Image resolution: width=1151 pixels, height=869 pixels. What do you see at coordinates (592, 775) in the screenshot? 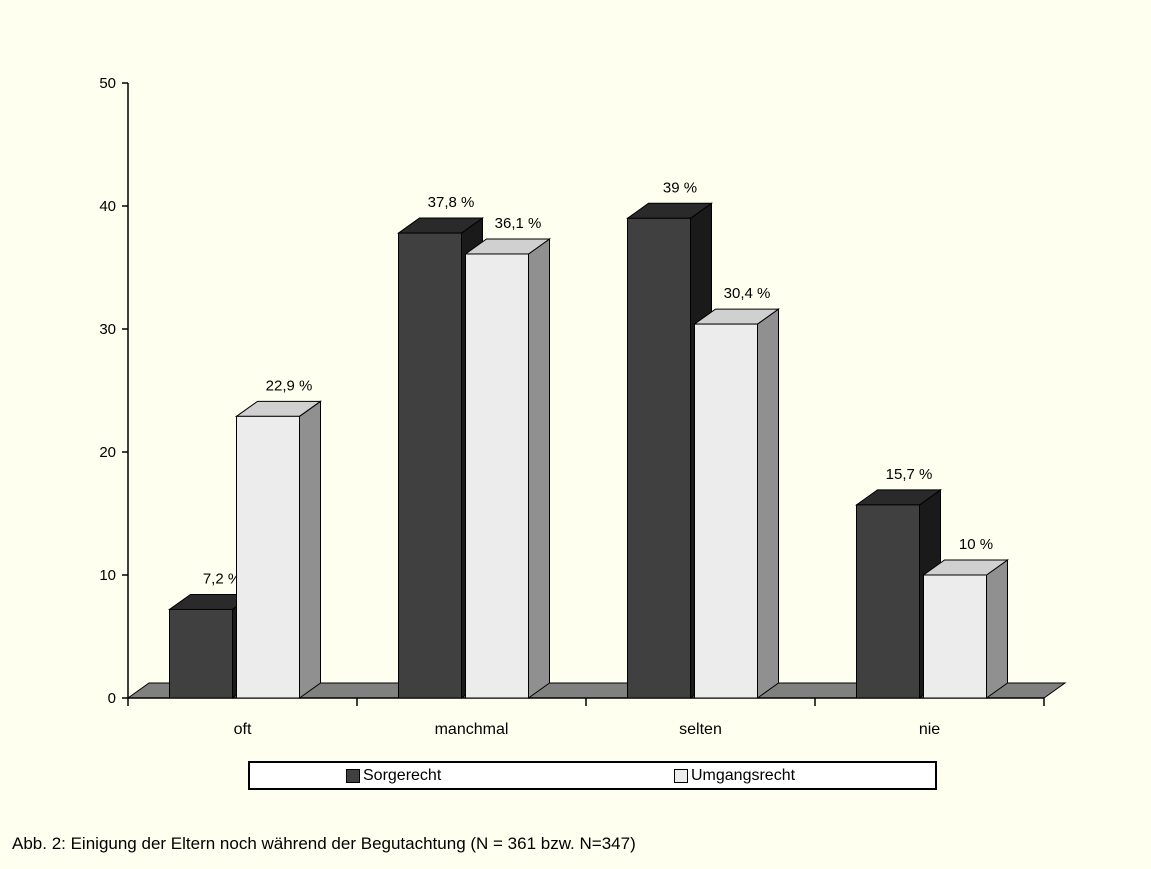
I see `chart-legend: Sorgerecht Umgangsrecht` at bounding box center [592, 775].